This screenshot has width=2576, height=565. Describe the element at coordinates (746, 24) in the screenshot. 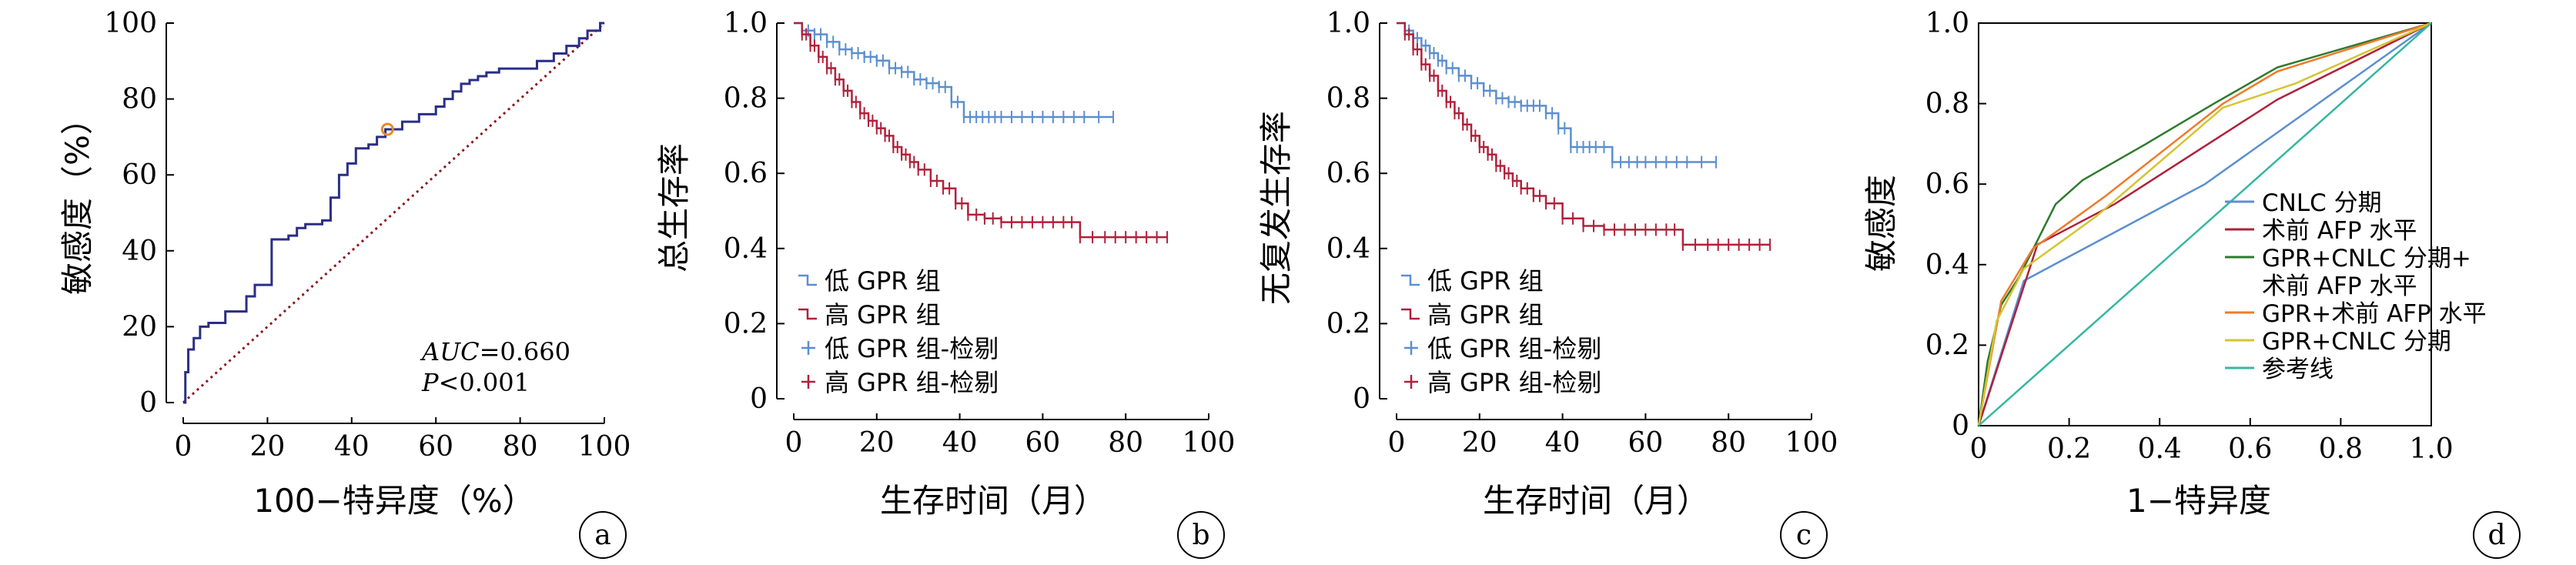

I see `y-tick-label-b: 1.0` at that location.